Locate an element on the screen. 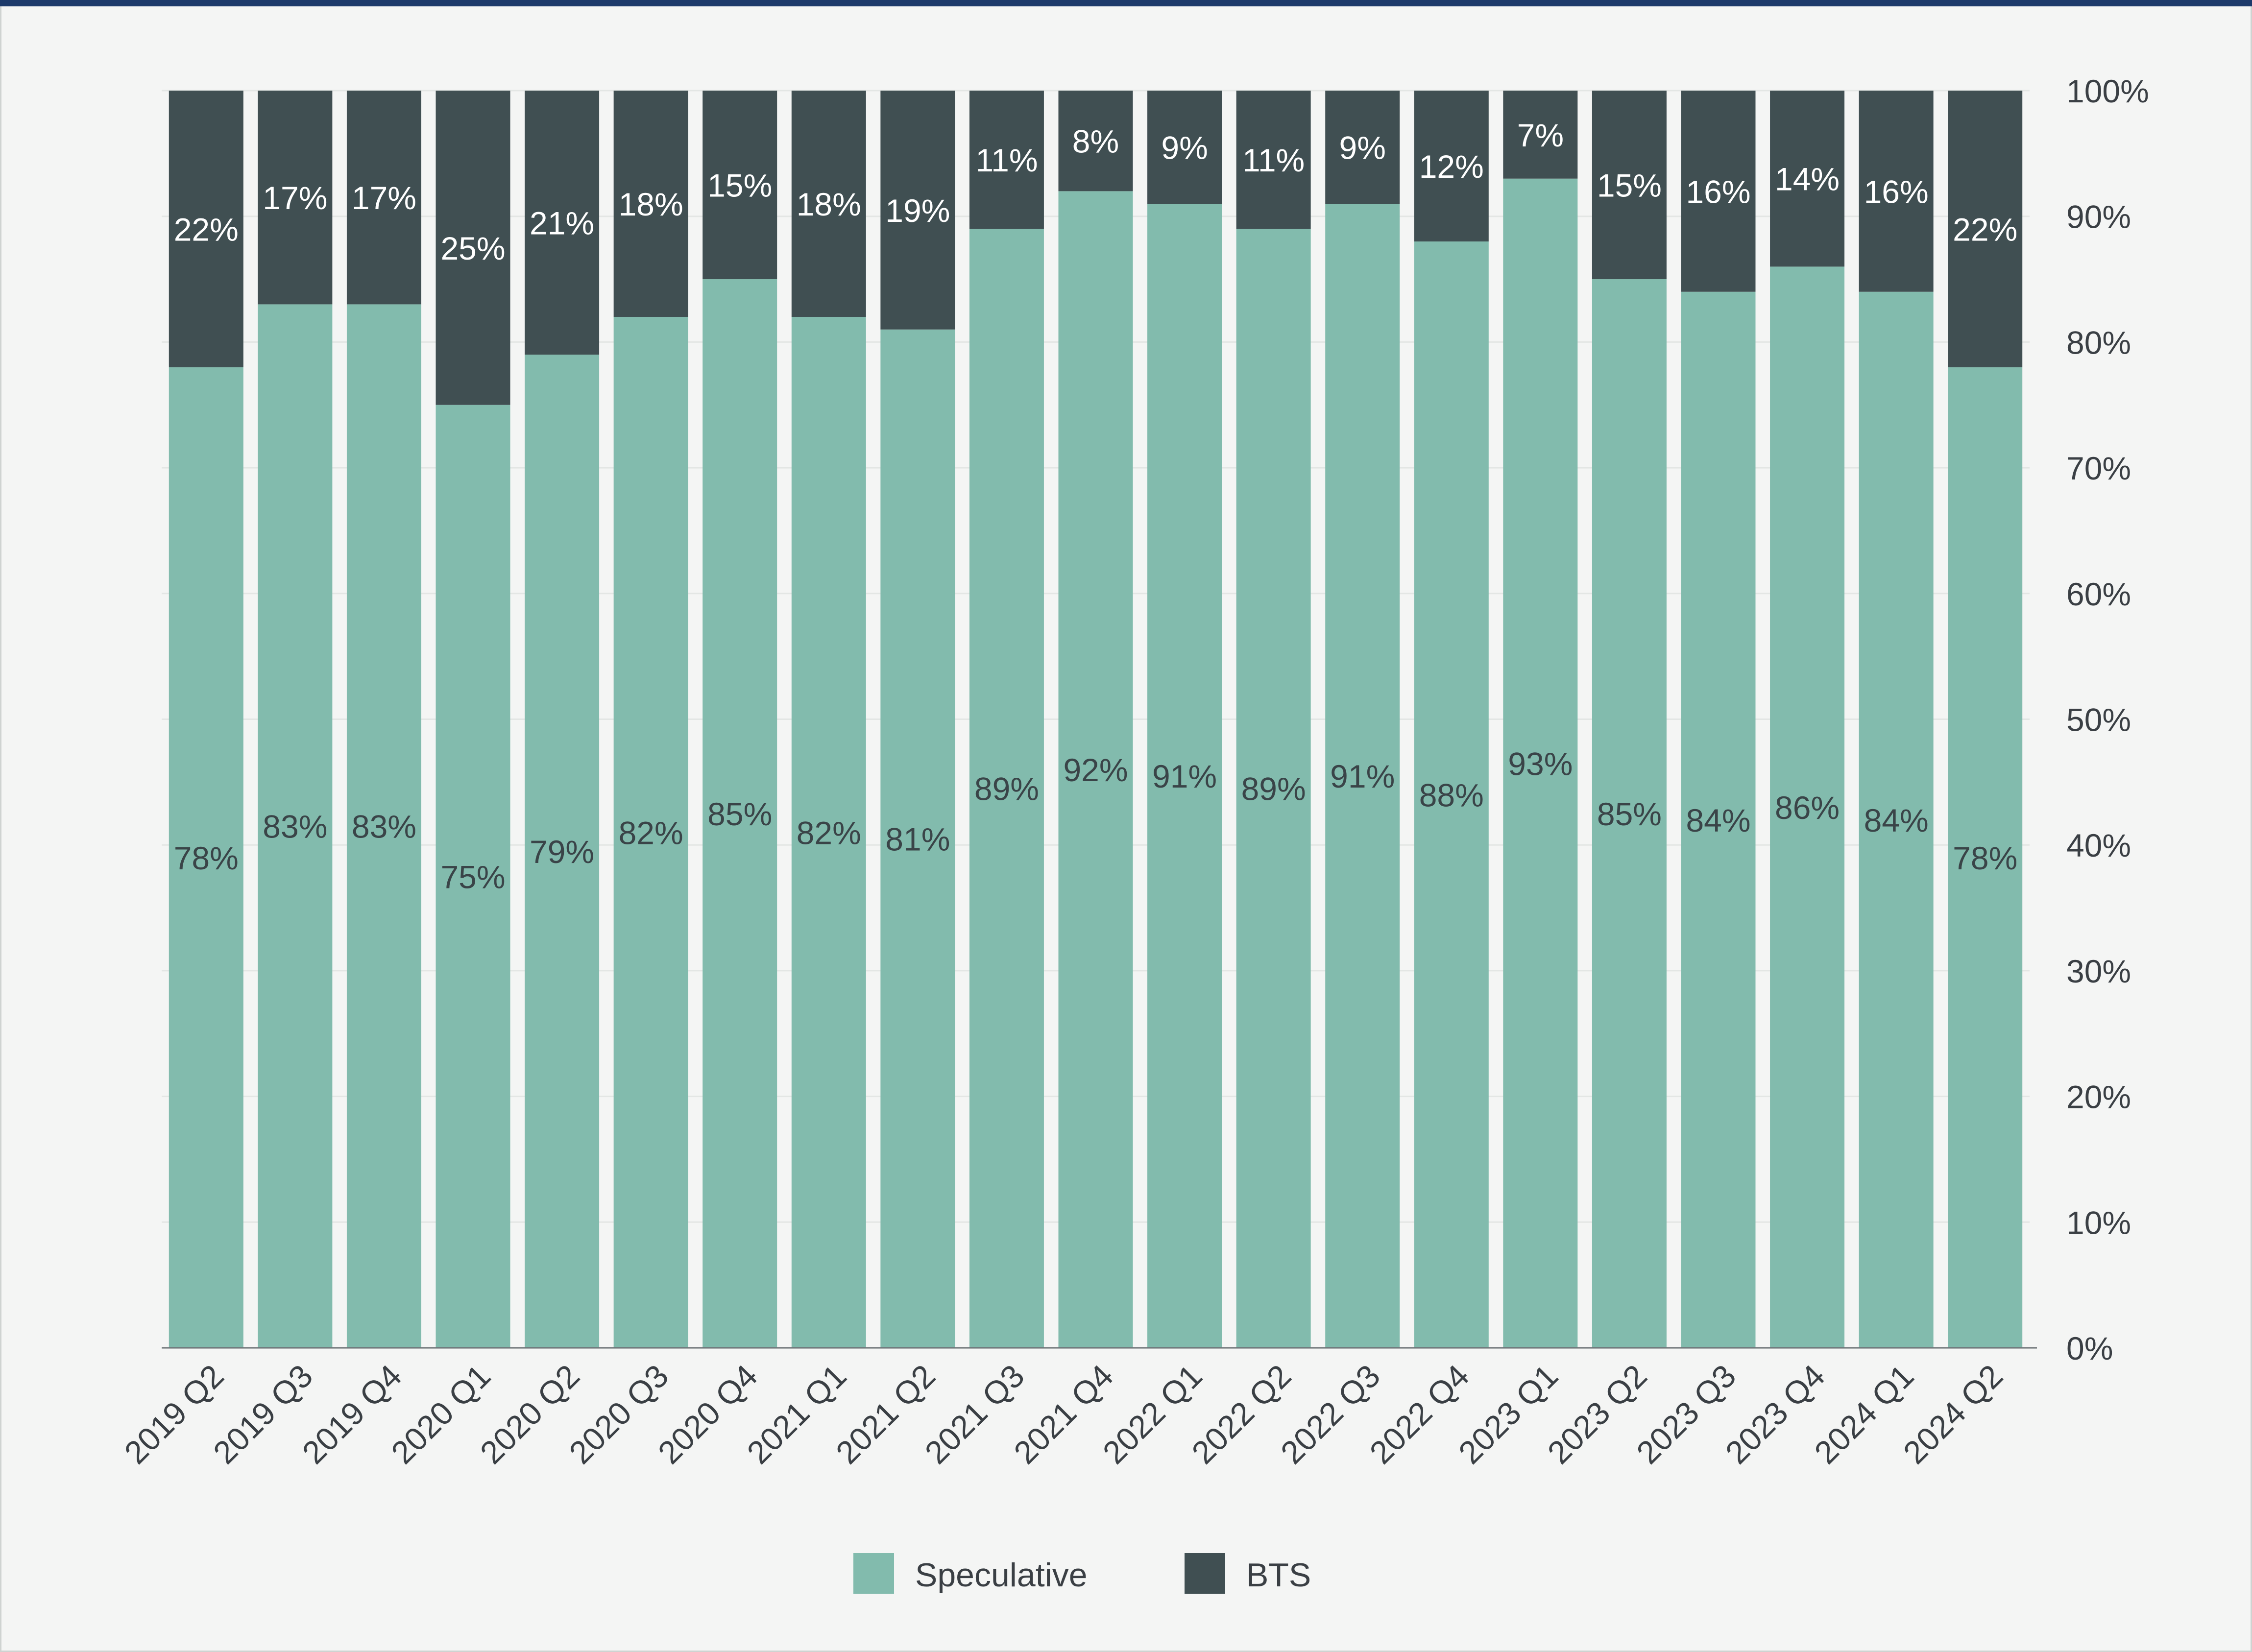  bar-speculative-2024-q1 is located at coordinates (1896, 820).